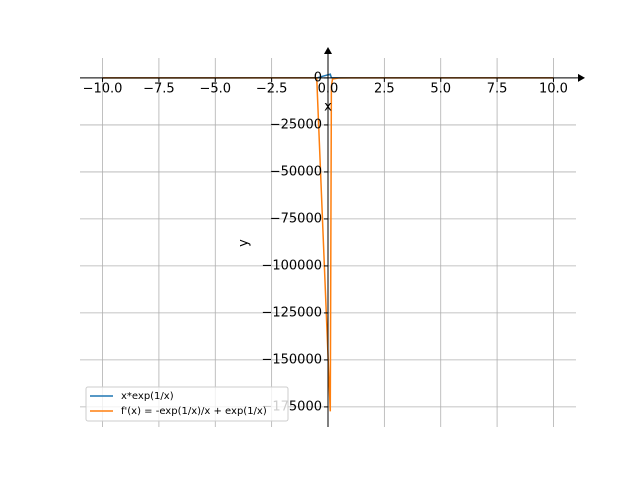 This screenshot has height=480, width=640. What do you see at coordinates (581, 77) in the screenshot?
I see `x-axis-arrow` at bounding box center [581, 77].